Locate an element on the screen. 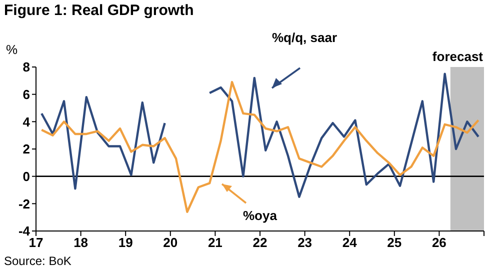 Image resolution: width=500 pixels, height=273 pixels. x-tick-label: 17 is located at coordinates (36, 242).